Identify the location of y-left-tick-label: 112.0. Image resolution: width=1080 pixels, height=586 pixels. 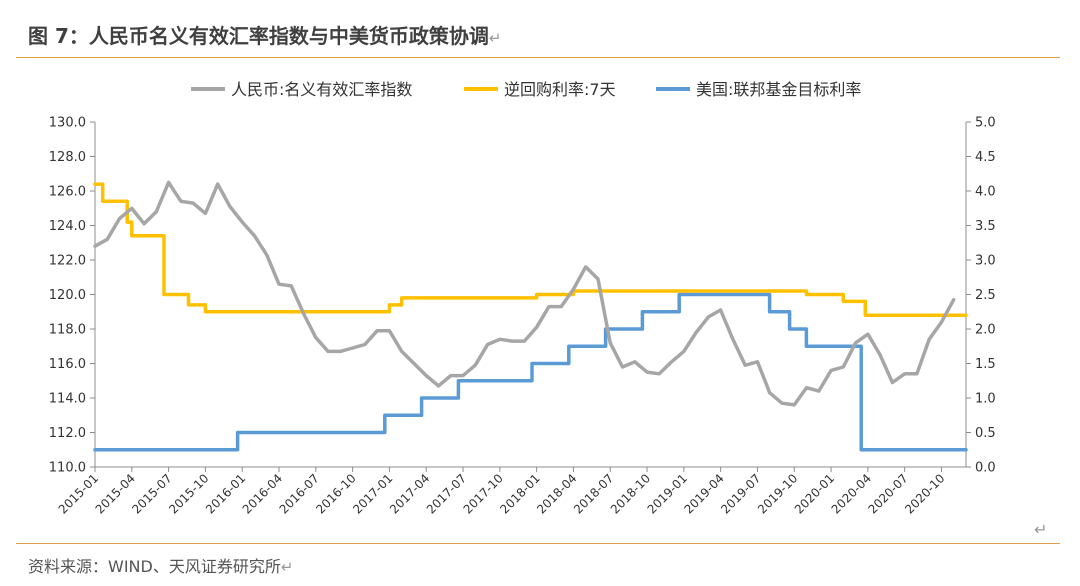
(67, 433).